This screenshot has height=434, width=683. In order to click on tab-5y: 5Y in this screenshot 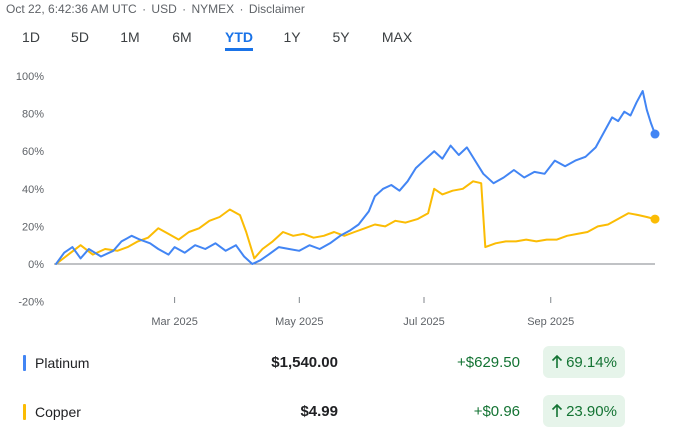, I will do `click(341, 37)`.